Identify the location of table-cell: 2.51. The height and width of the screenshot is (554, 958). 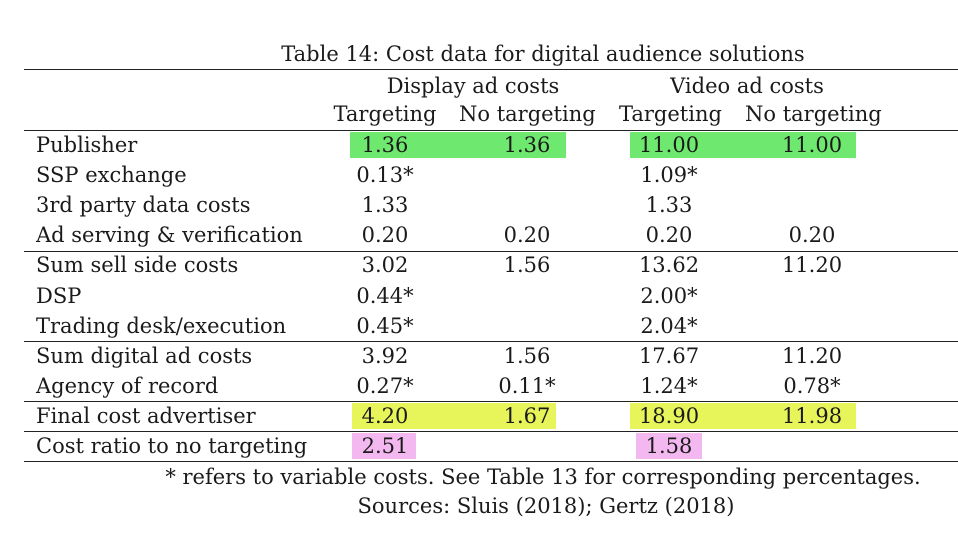
(385, 446).